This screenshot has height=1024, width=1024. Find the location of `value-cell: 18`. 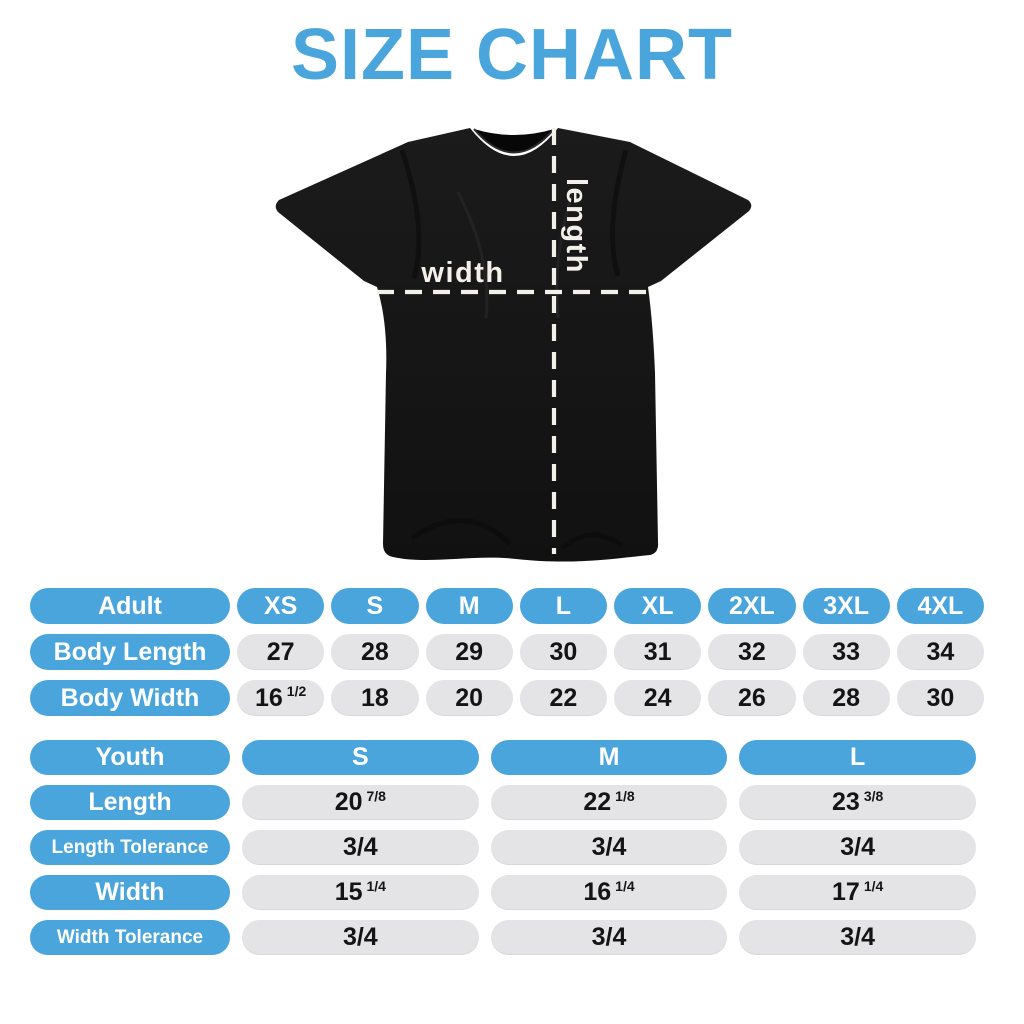

value-cell: 18 is located at coordinates (375, 698).